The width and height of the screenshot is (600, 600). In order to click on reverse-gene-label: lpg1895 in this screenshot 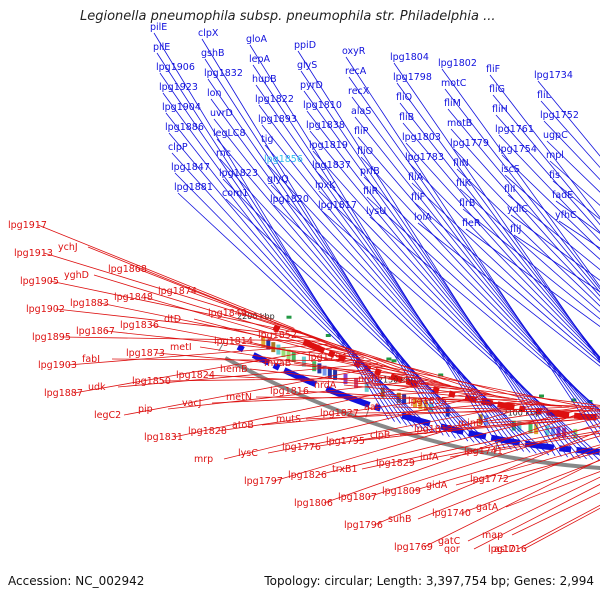, I will do `click(51, 337)`.